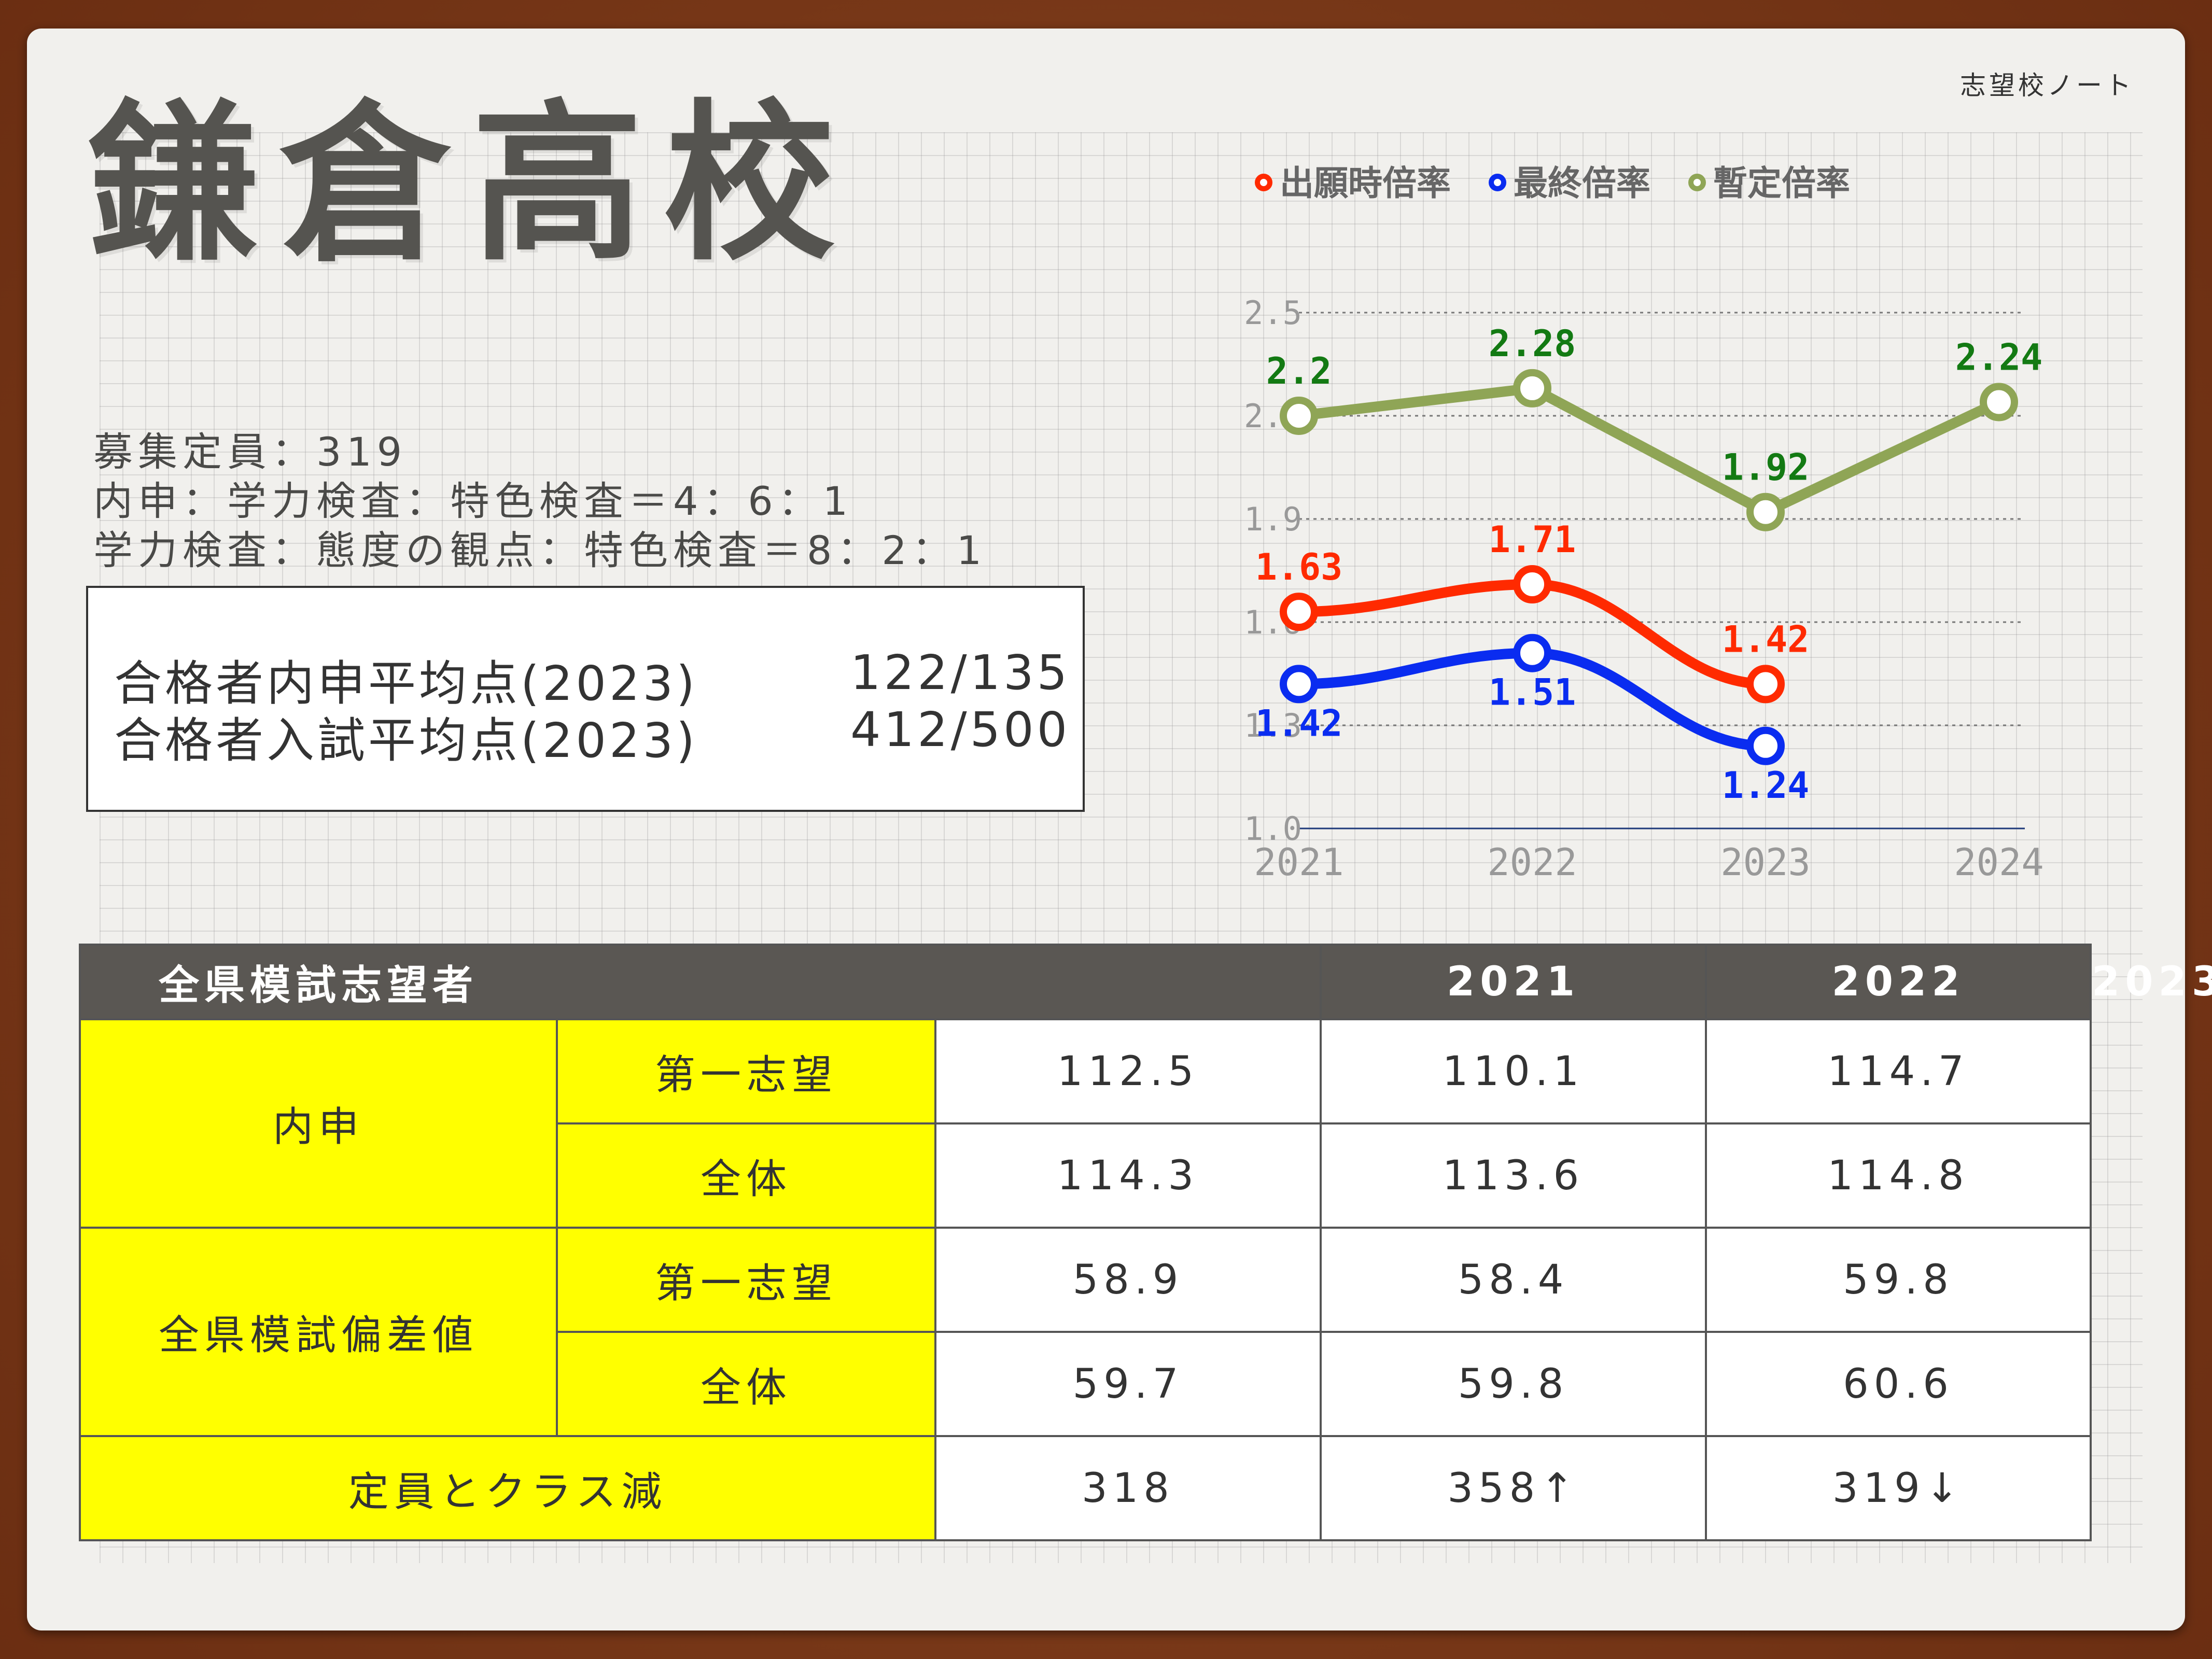  Describe the element at coordinates (1898, 1175) in the screenshot. I see `table-cell: 114.8` at that location.